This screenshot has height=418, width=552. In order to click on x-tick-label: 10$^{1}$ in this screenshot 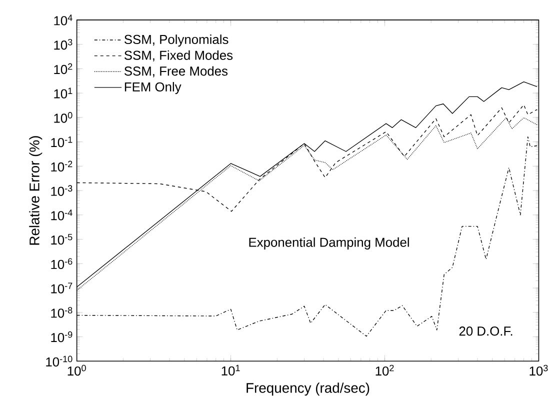, I will do `click(231, 370)`.